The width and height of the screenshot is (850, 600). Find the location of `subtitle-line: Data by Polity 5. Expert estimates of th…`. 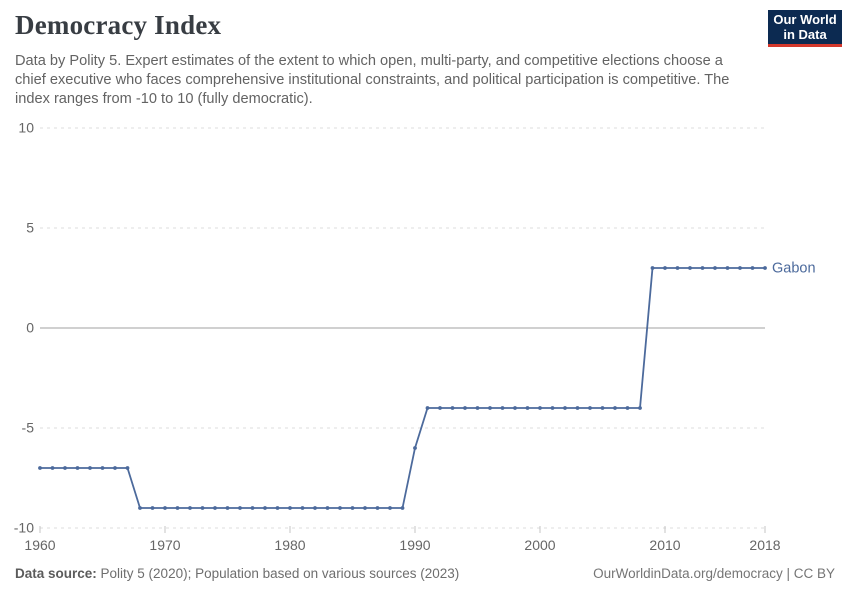

subtitle-line: Data by Polity 5. Expert estimates of th… is located at coordinates (369, 61).